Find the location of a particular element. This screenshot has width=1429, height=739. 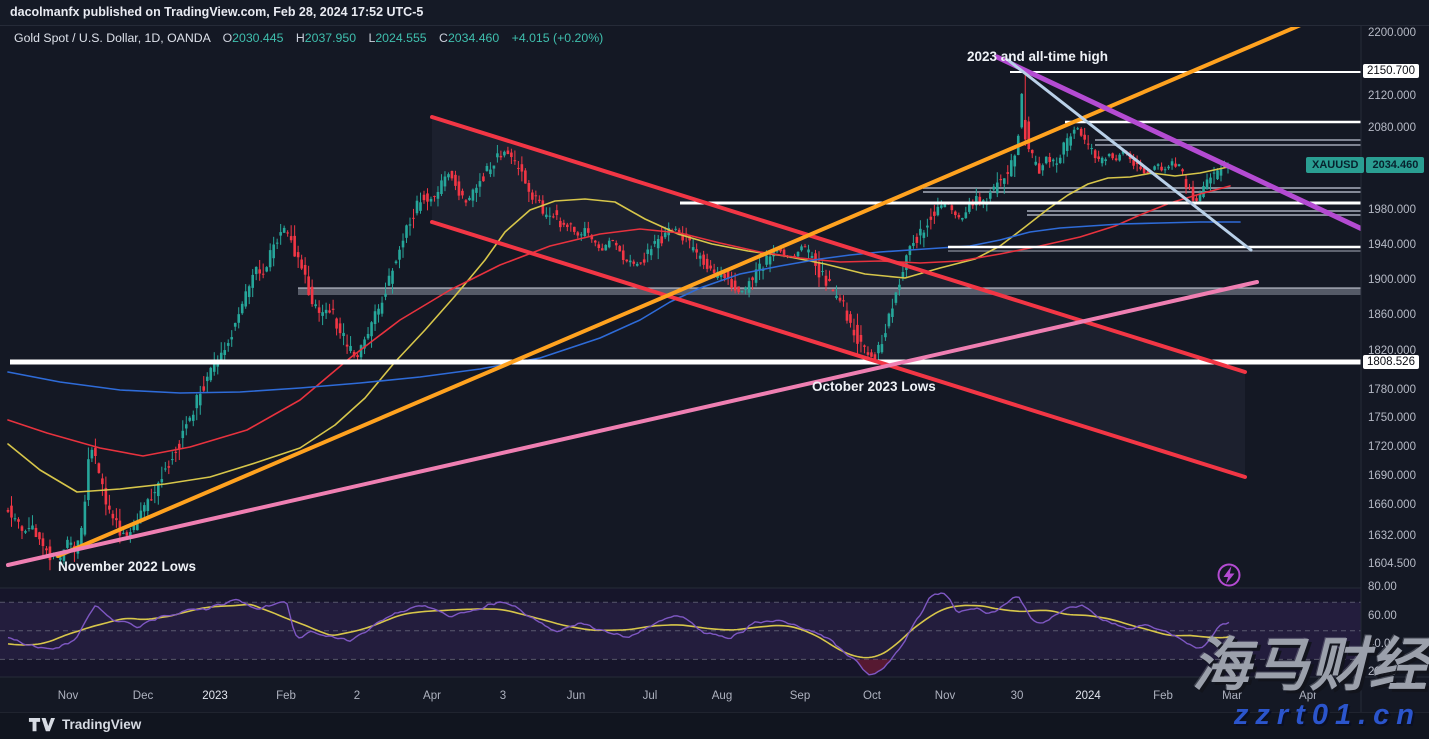

watermark-chinese: 海马财经 is located at coordinates (1309, 665).